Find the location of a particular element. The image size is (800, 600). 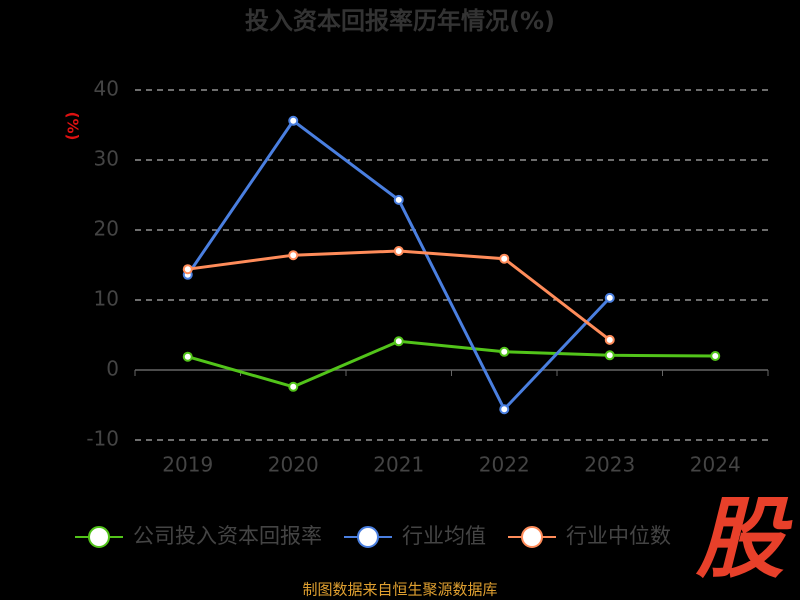

x-tick-label: 2022 is located at coordinates (504, 465).